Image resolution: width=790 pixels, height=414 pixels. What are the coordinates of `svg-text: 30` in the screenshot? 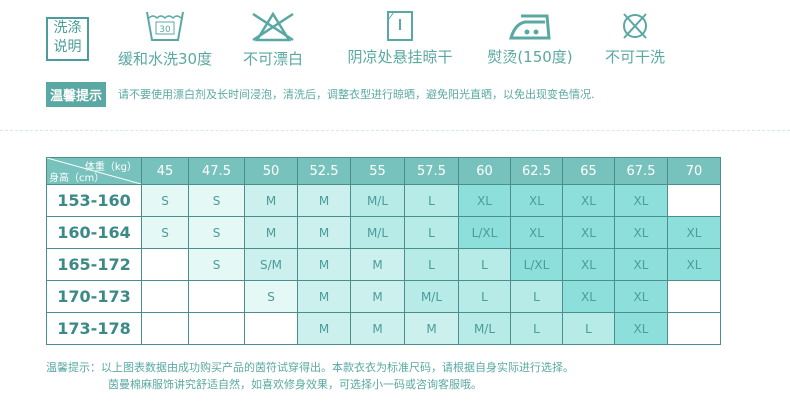 It's located at (165, 30).